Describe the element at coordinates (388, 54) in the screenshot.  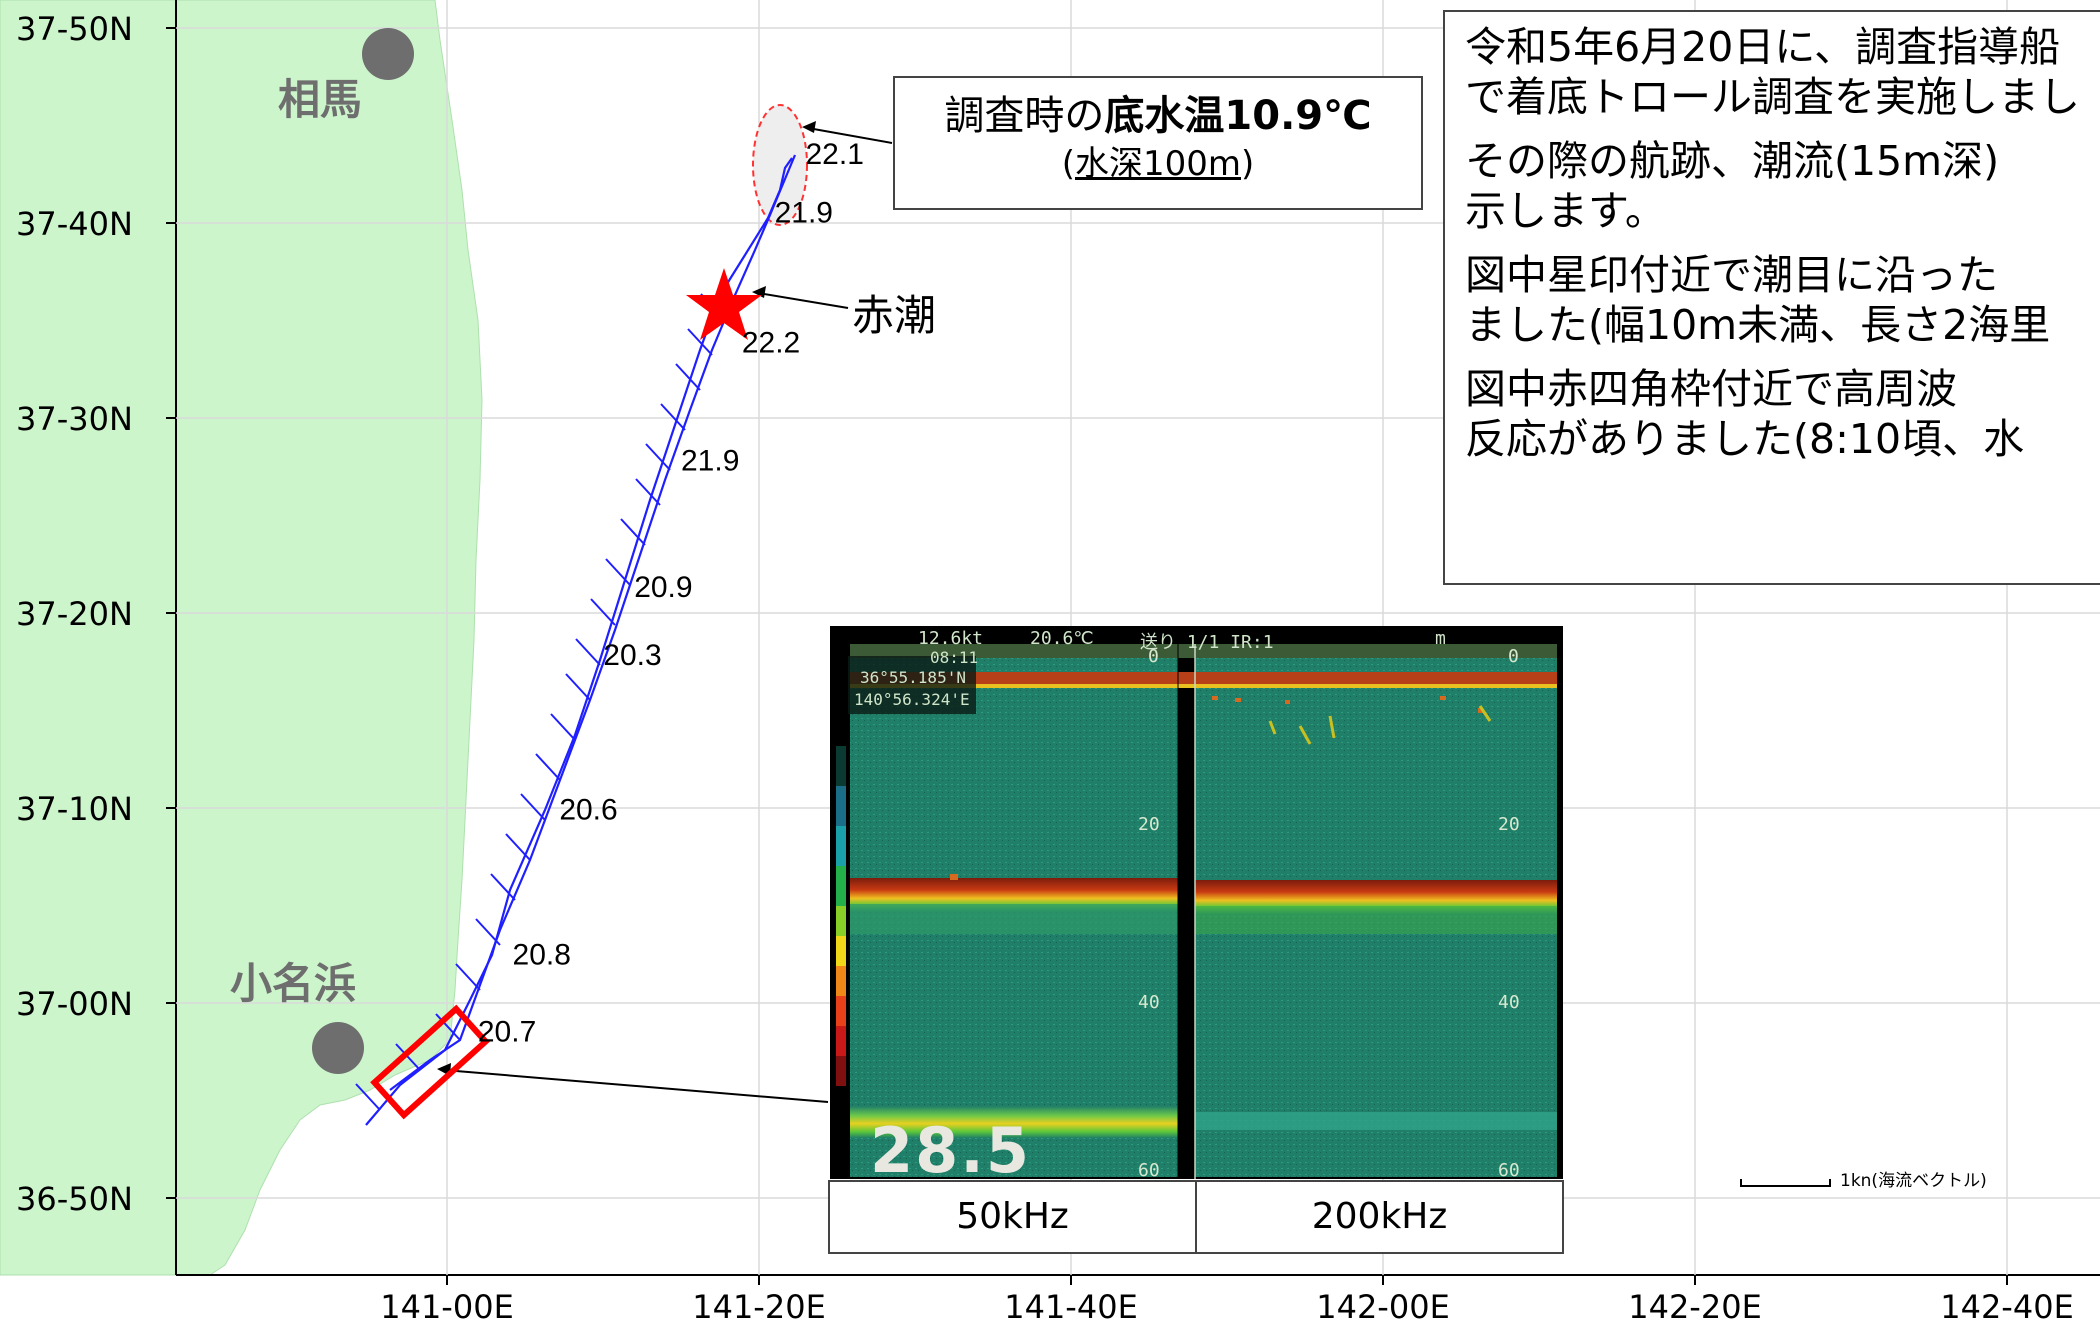
I see `soma-marker` at that location.